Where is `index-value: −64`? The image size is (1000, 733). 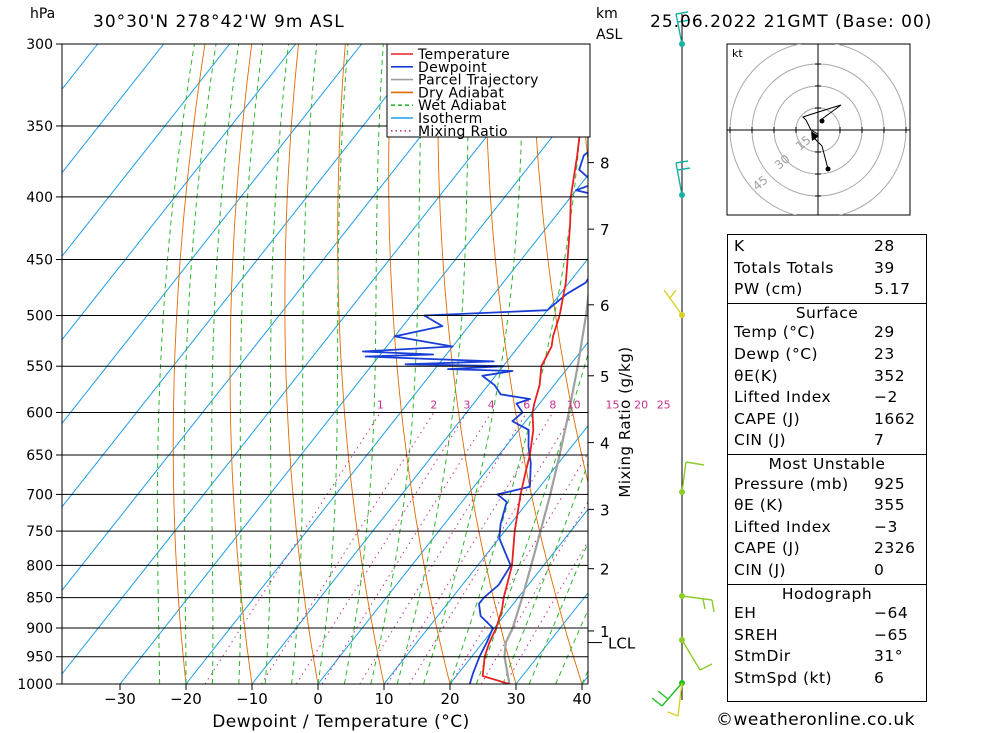 index-value: −64 is located at coordinates (891, 613).